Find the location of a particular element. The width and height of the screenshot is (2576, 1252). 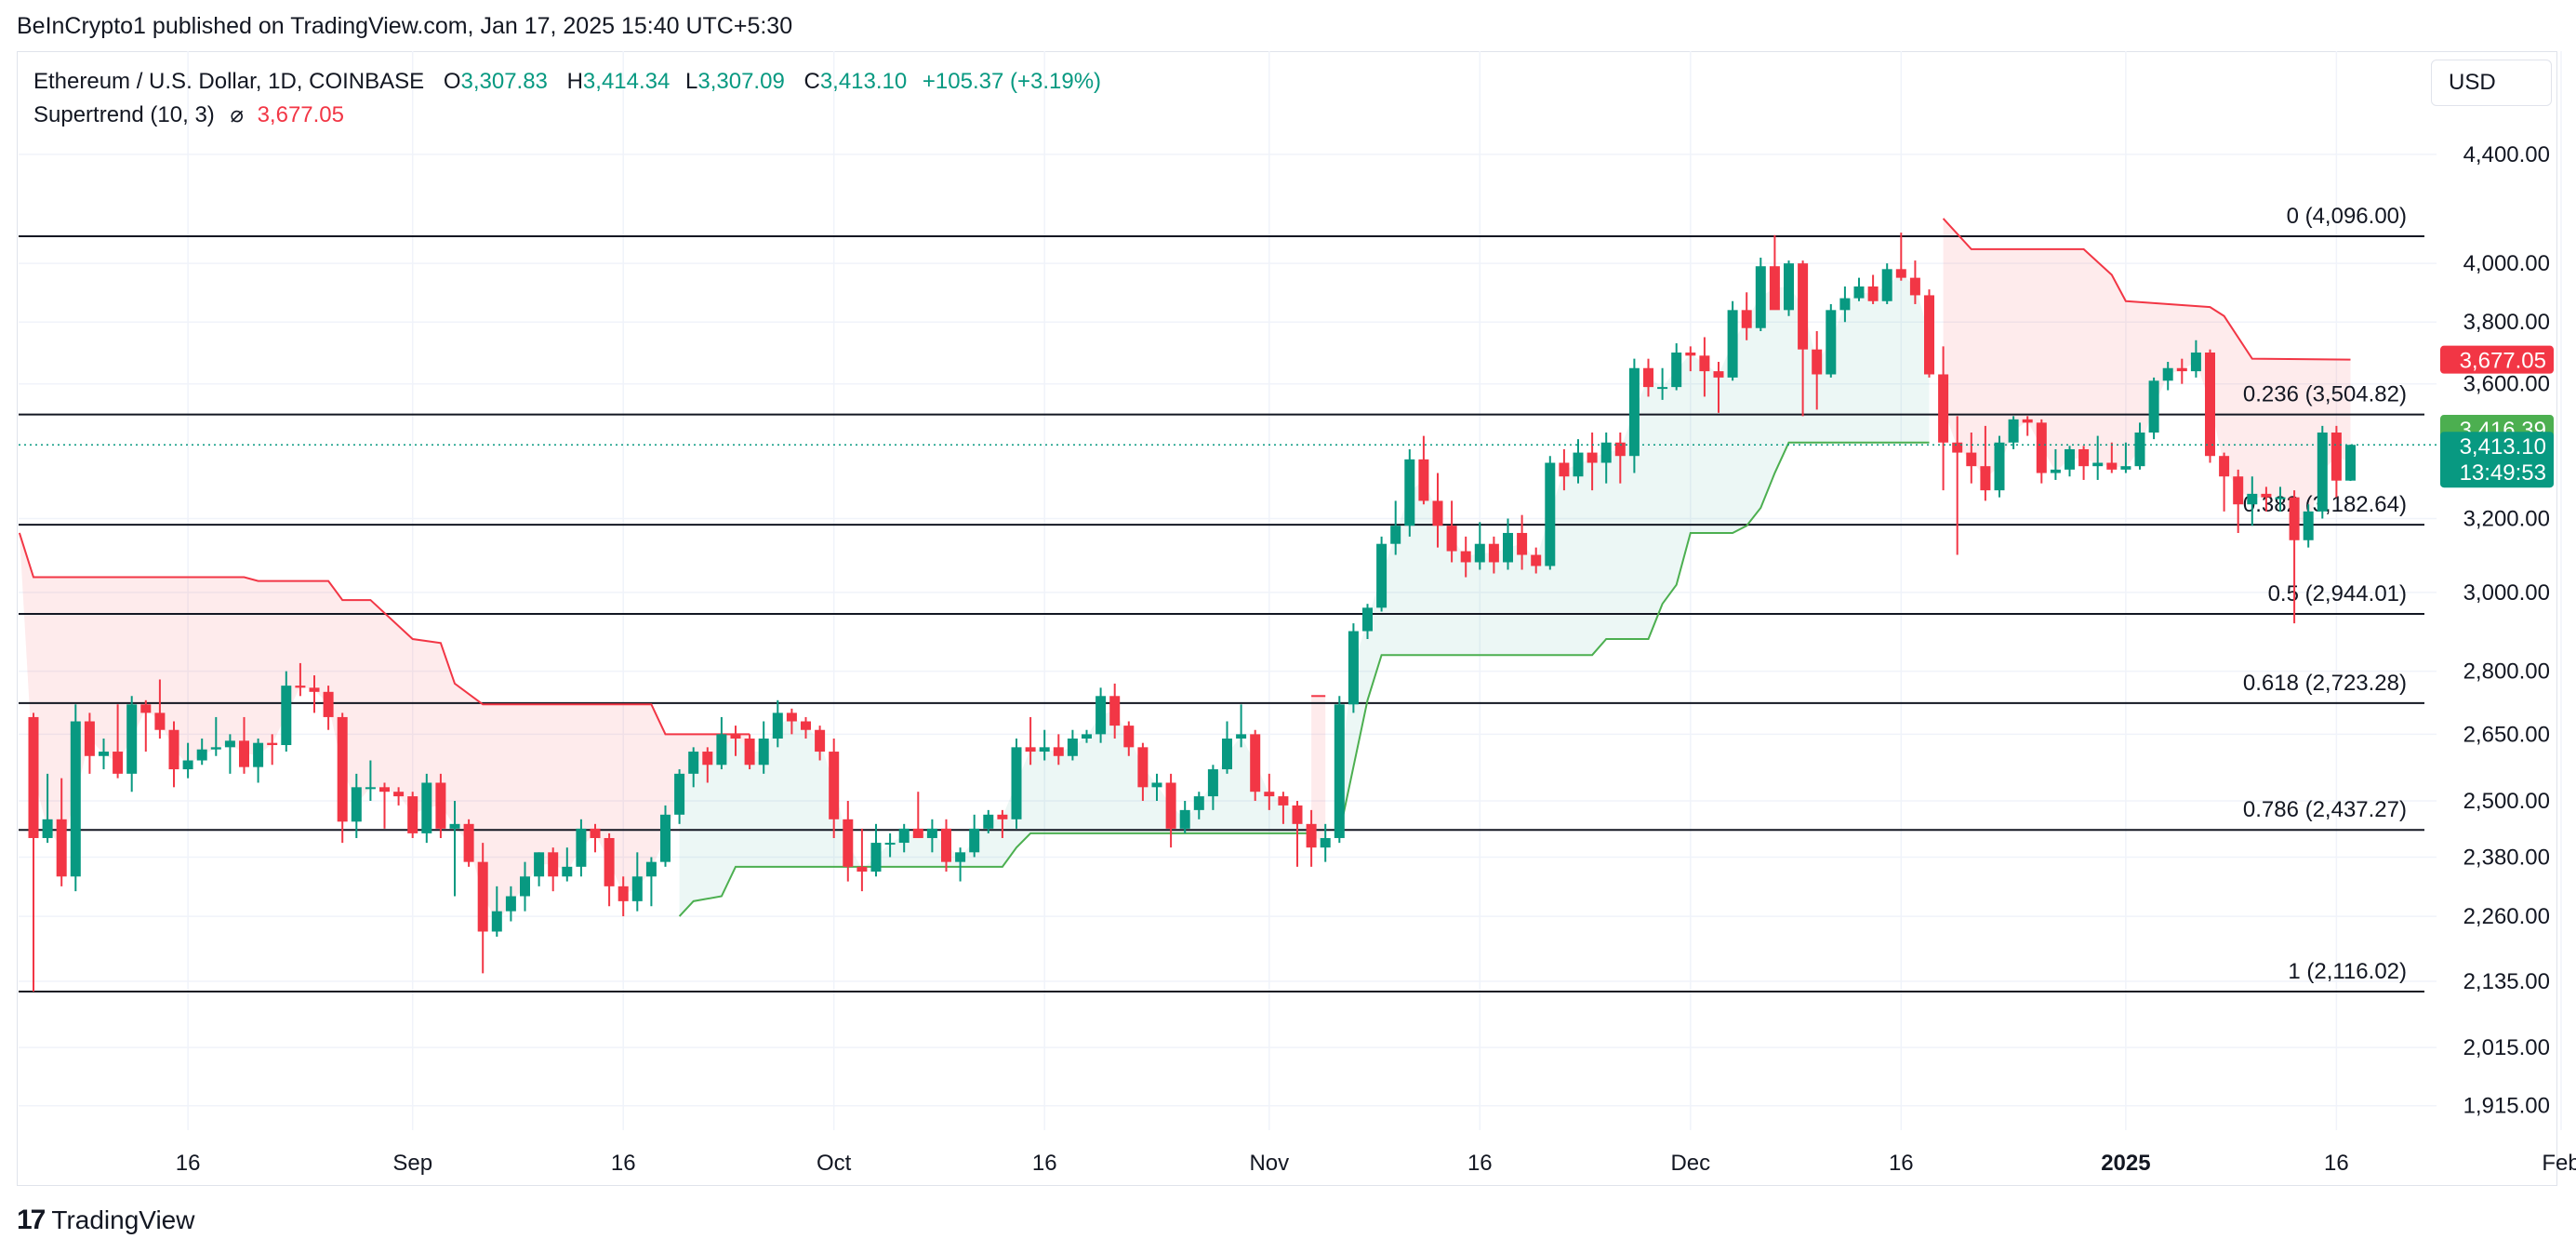

close-label: C is located at coordinates (811, 81).